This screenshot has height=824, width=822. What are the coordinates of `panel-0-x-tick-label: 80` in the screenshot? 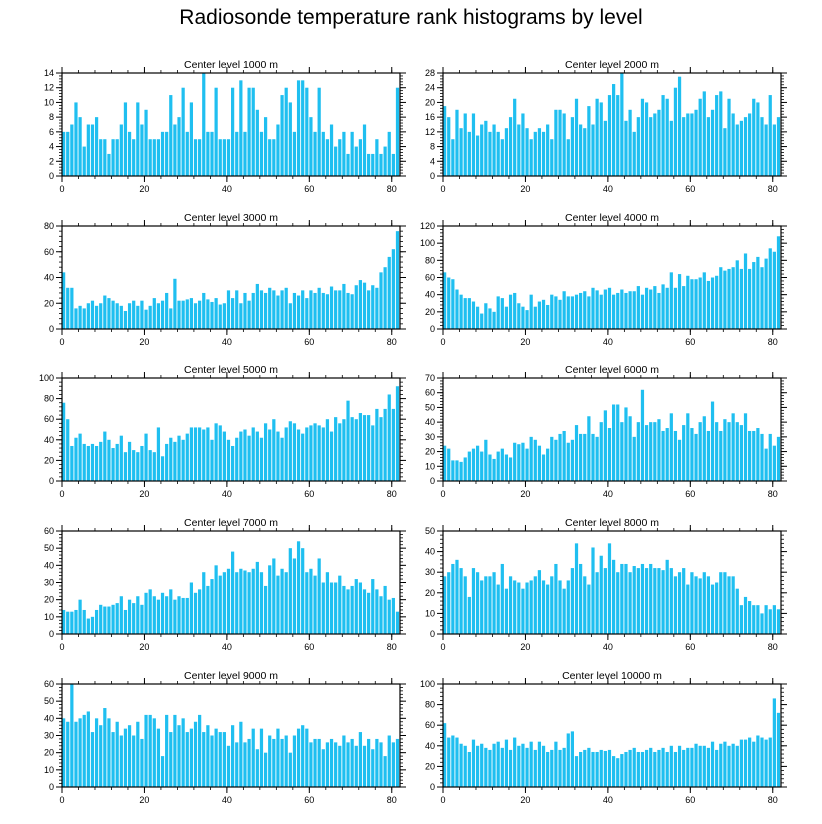 It's located at (392, 189).